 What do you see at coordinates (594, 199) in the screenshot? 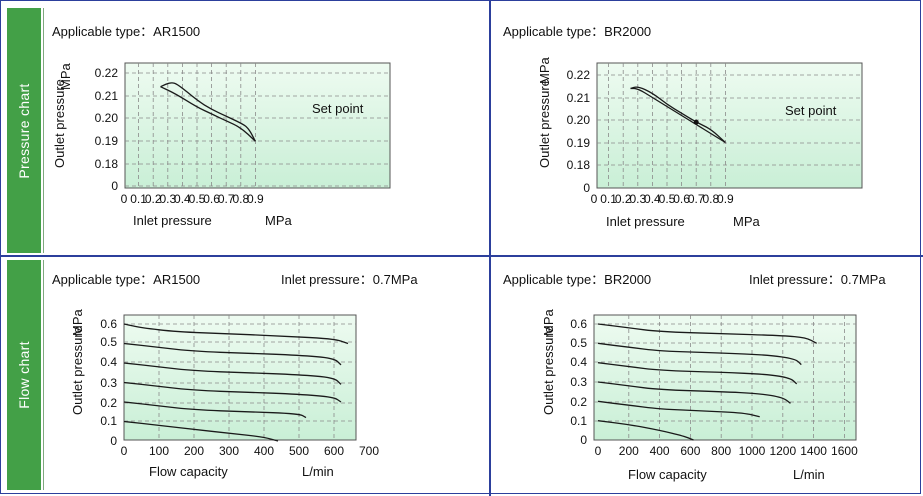
I see `pressure-br2000-x-tick-label: 0` at bounding box center [594, 199].